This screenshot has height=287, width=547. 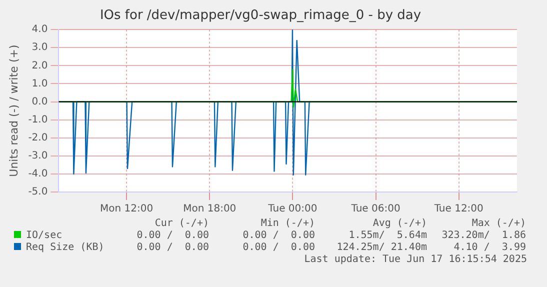 I want to click on y-tick-label: -2.0, so click(x=38, y=138).